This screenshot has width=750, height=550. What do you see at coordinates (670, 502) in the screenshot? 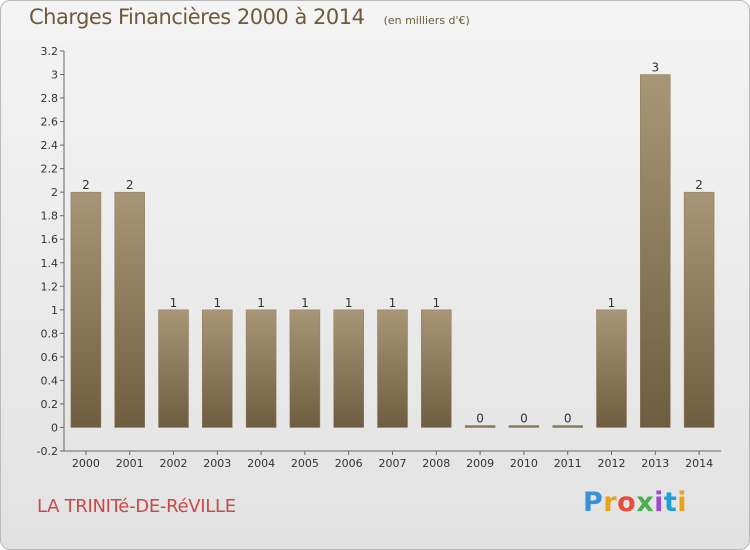
I see `logo-letter: t` at bounding box center [670, 502].